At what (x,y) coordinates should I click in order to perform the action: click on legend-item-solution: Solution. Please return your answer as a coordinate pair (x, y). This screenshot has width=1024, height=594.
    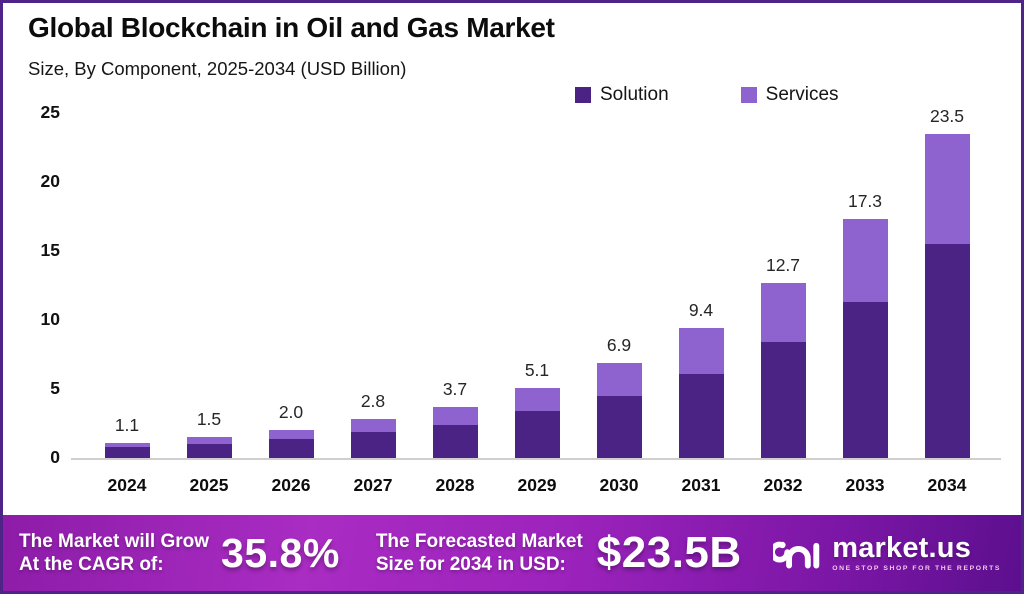
    Looking at the image, I should click on (622, 95).